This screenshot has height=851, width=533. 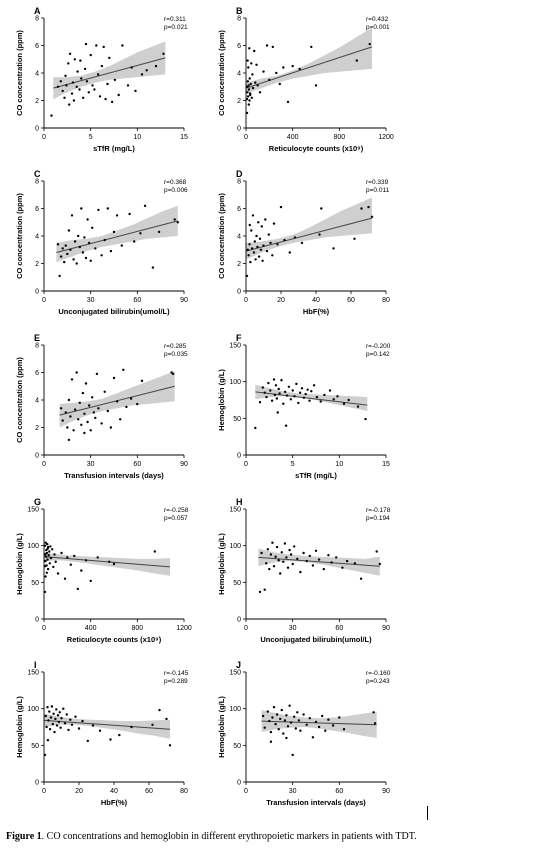 What do you see at coordinates (377, 19) in the screenshot?
I see `stat-r: r=0.432` at bounding box center [377, 19].